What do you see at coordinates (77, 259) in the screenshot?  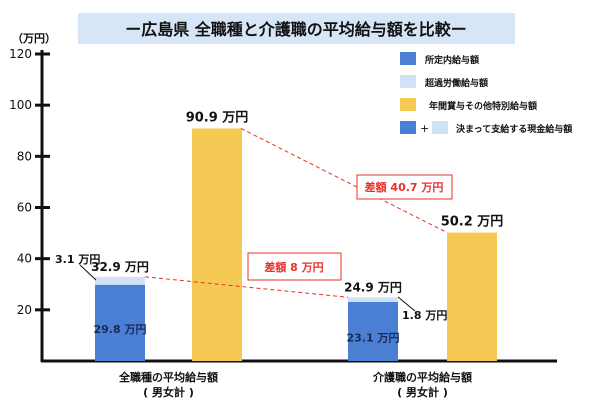 I see `data-label-overtime: 3.1 万円` at bounding box center [77, 259].